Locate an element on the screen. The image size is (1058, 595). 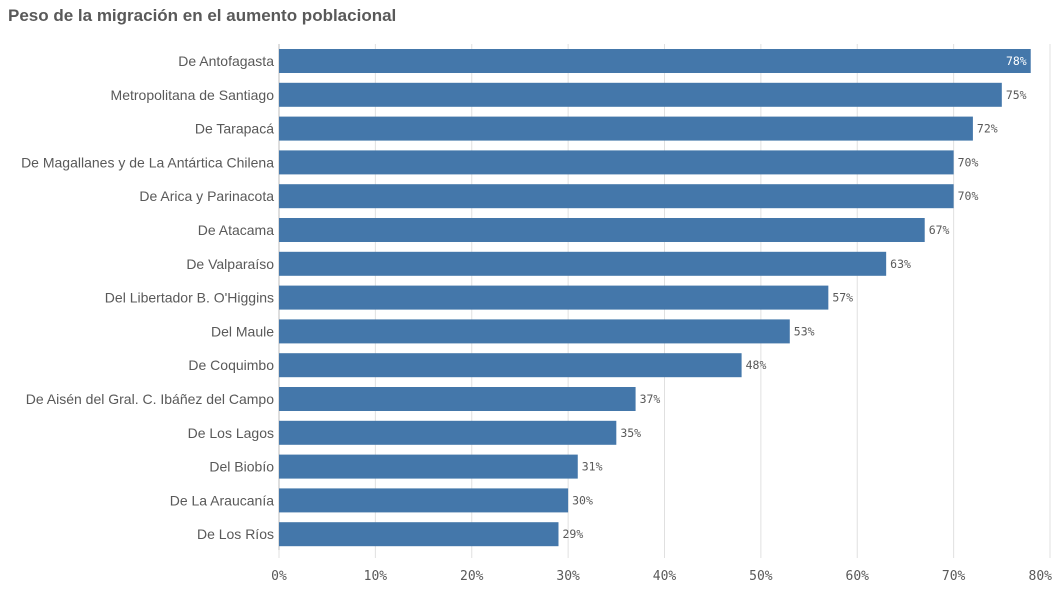
data-label: 35% is located at coordinates (630, 433).